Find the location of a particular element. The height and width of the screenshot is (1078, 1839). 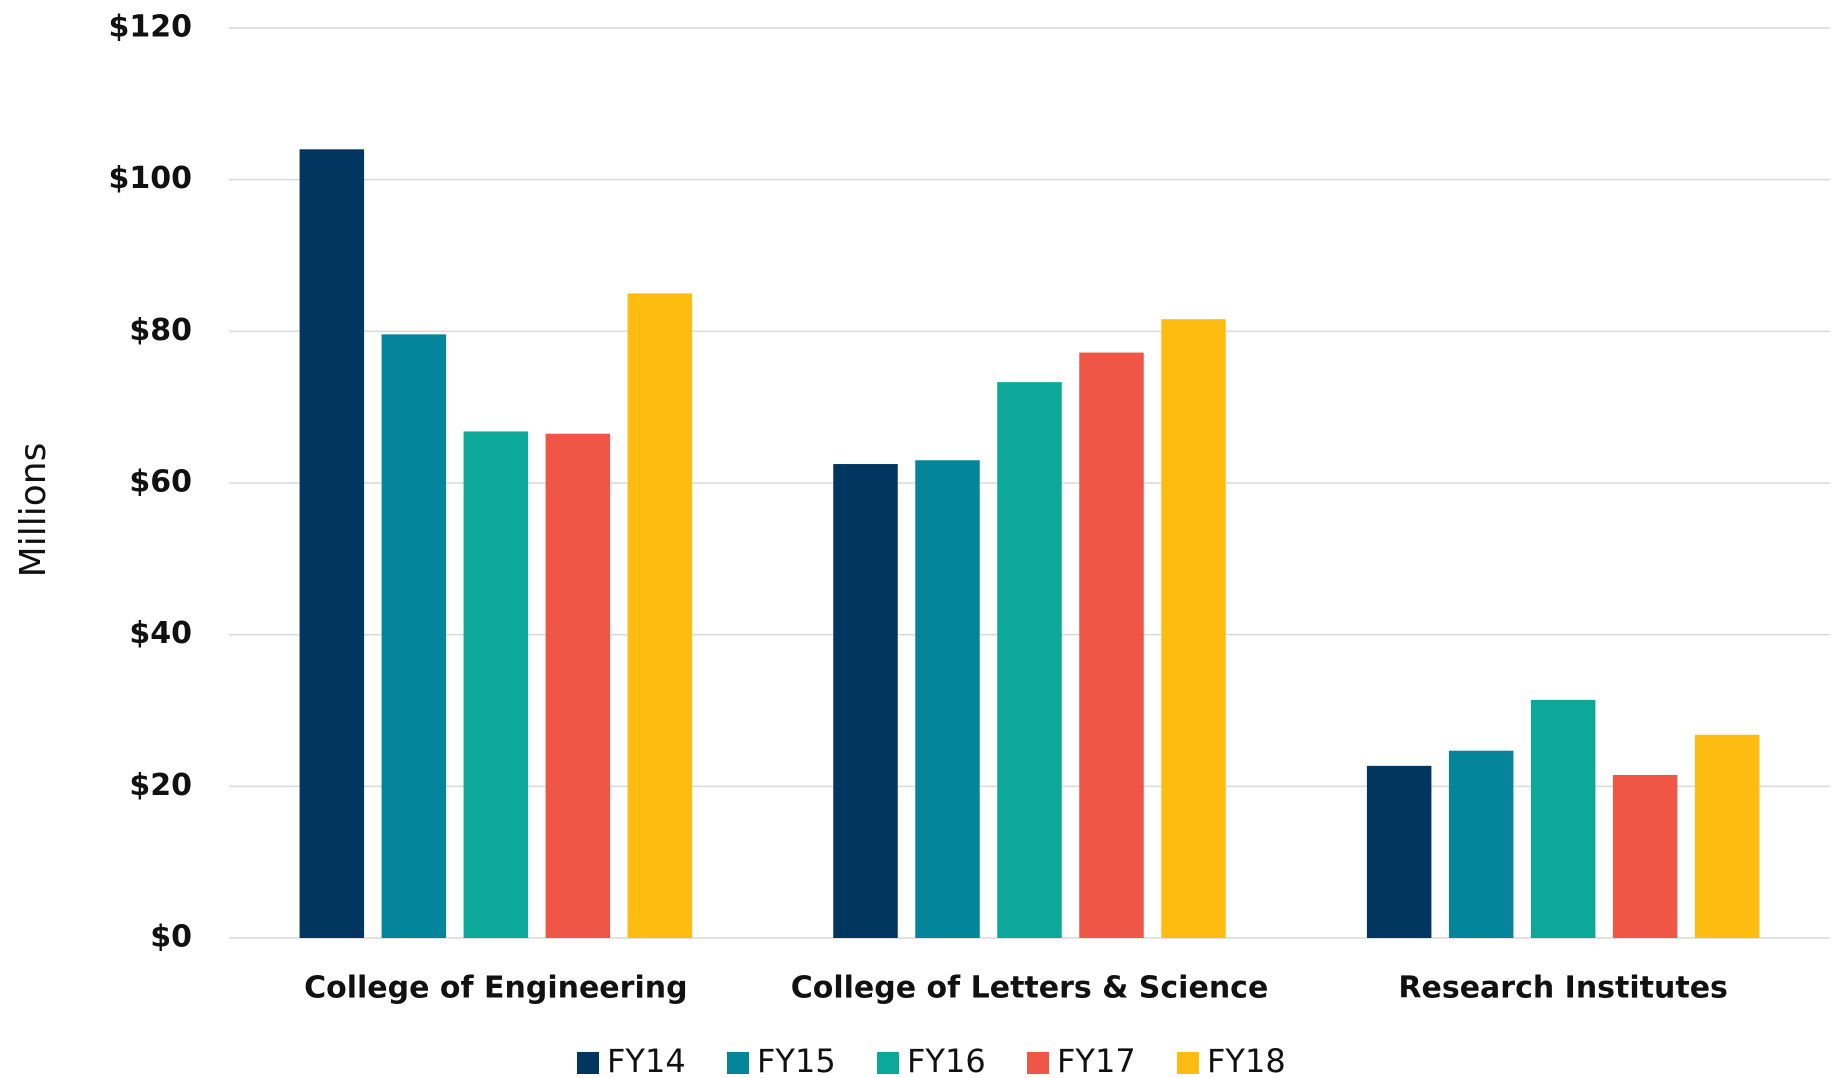

y-tick-label: $40 is located at coordinates (160, 633).